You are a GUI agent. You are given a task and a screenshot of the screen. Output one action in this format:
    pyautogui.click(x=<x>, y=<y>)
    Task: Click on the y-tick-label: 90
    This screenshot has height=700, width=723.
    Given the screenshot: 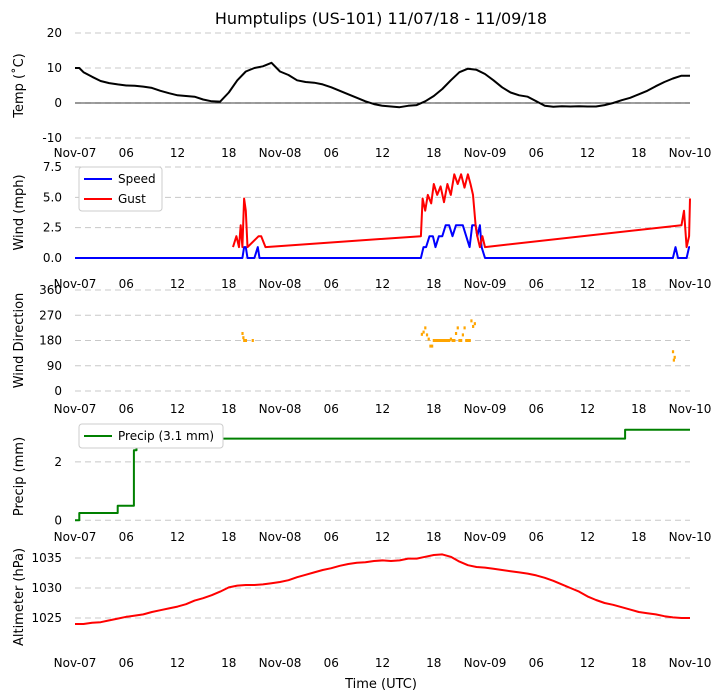 What is the action you would take?
    pyautogui.click(x=54, y=366)
    